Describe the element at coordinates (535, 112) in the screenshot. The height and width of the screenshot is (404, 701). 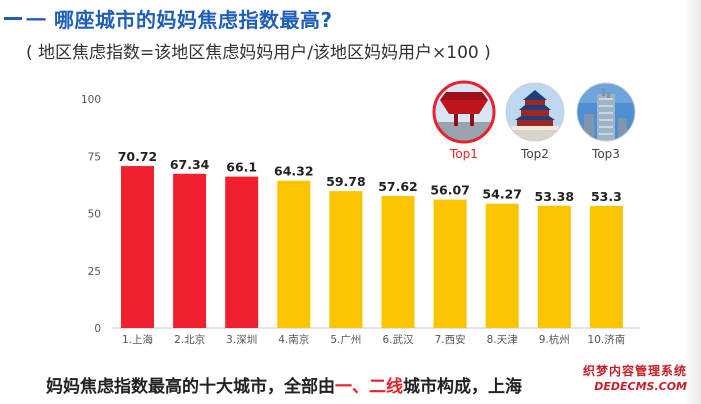
I see `temple-of-heaven-icon` at that location.